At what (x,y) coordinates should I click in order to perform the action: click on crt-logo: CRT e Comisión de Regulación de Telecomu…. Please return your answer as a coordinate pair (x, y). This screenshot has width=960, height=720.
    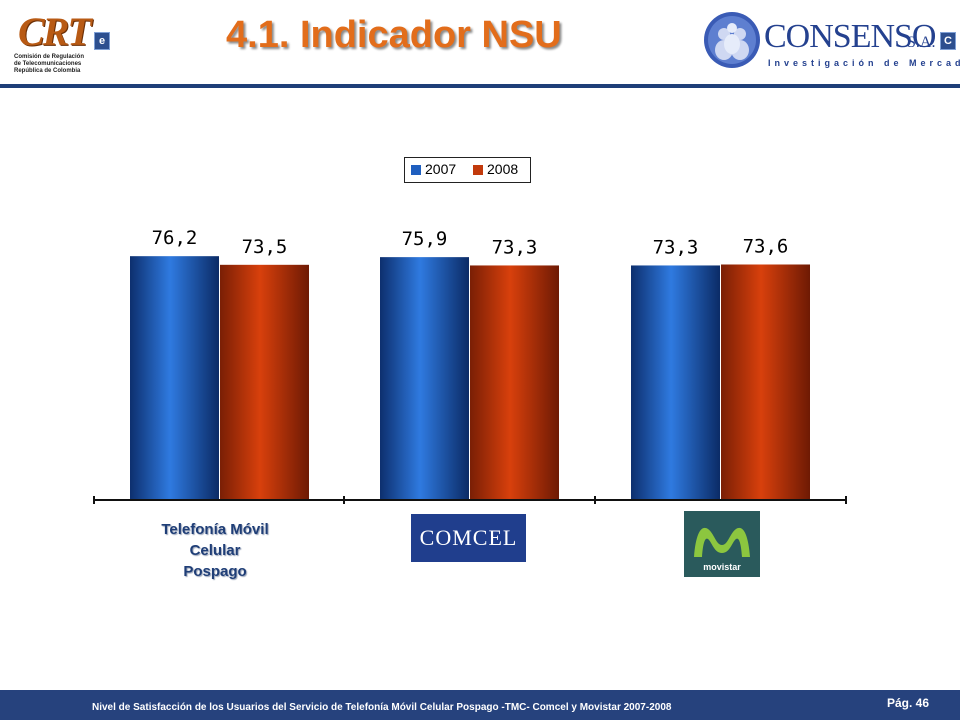
    Looking at the image, I should click on (65, 44).